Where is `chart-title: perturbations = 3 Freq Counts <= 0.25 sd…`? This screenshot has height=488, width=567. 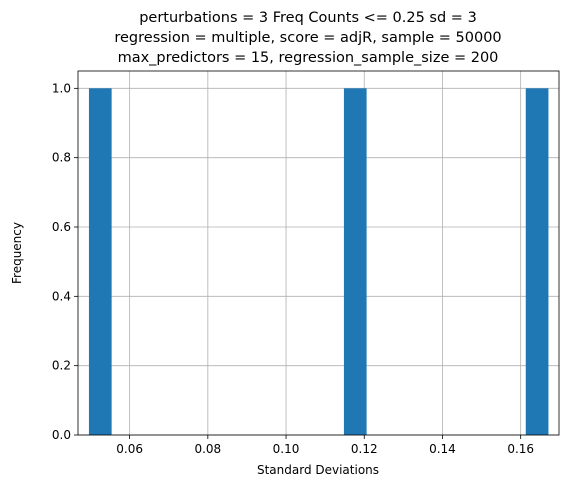
chart-title: perturbations = 3 Freq Counts <= 0.25 sd… is located at coordinates (307, 38).